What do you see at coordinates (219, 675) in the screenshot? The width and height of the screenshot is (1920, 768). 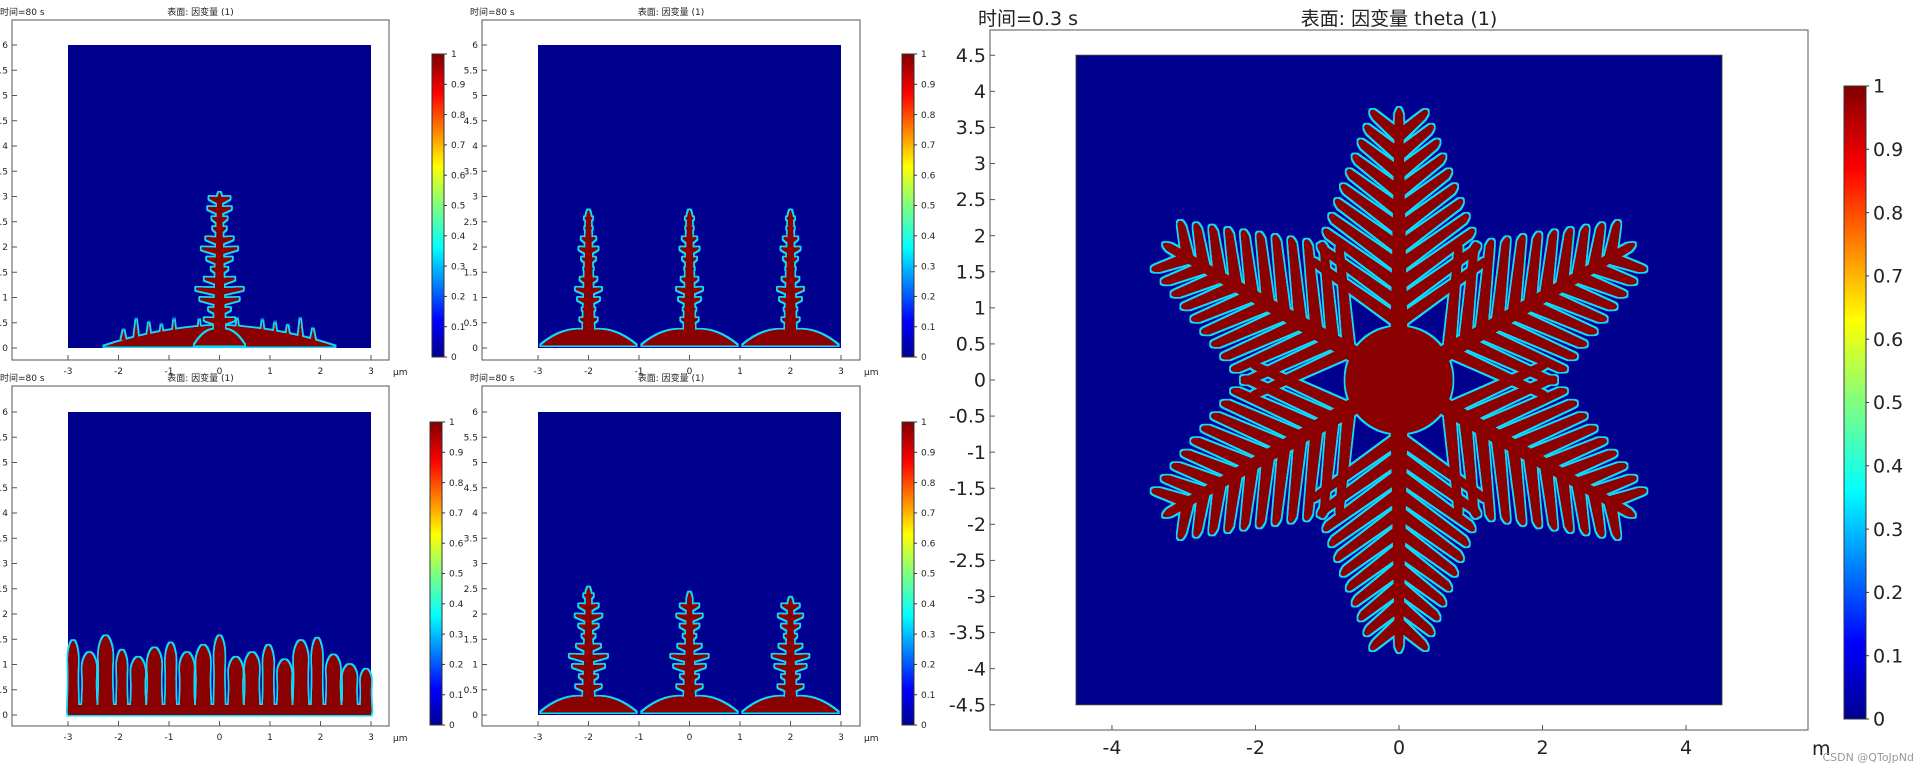 I see `columnar-fingers` at bounding box center [219, 675].